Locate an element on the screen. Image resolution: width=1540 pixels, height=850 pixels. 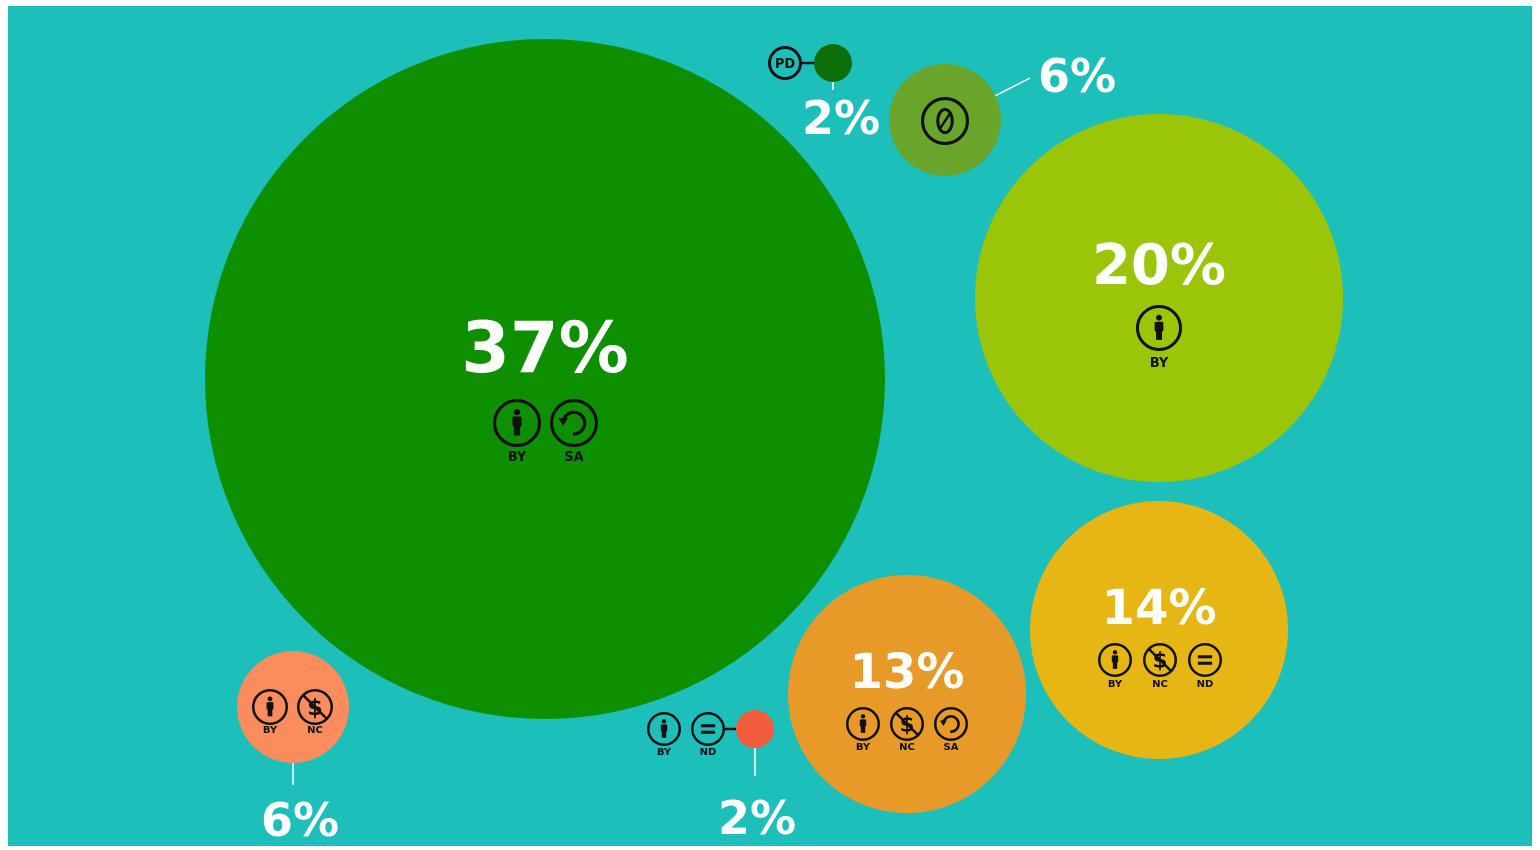
bubble-pd: 2% PD is located at coordinates (824, 94).